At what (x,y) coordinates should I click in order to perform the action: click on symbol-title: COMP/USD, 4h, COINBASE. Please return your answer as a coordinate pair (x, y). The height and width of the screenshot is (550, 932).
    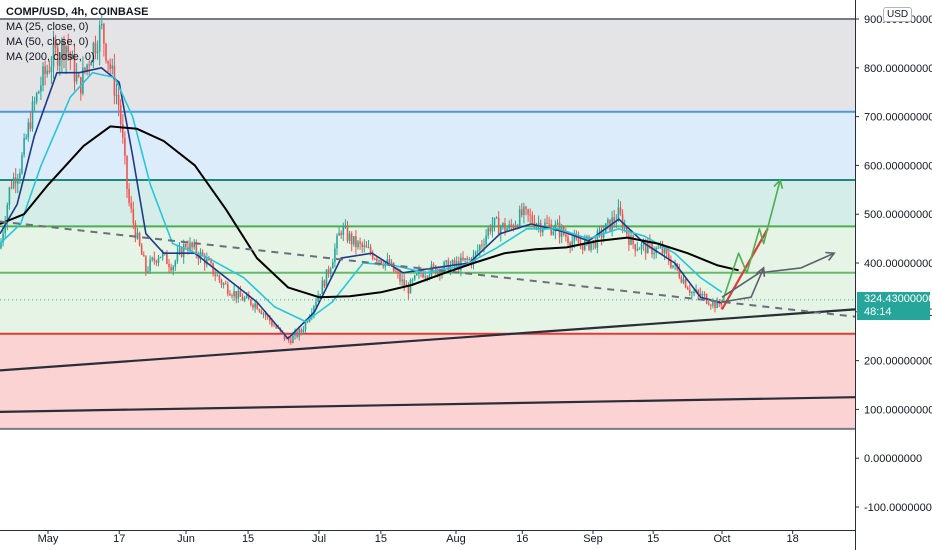
    Looking at the image, I should click on (77, 12).